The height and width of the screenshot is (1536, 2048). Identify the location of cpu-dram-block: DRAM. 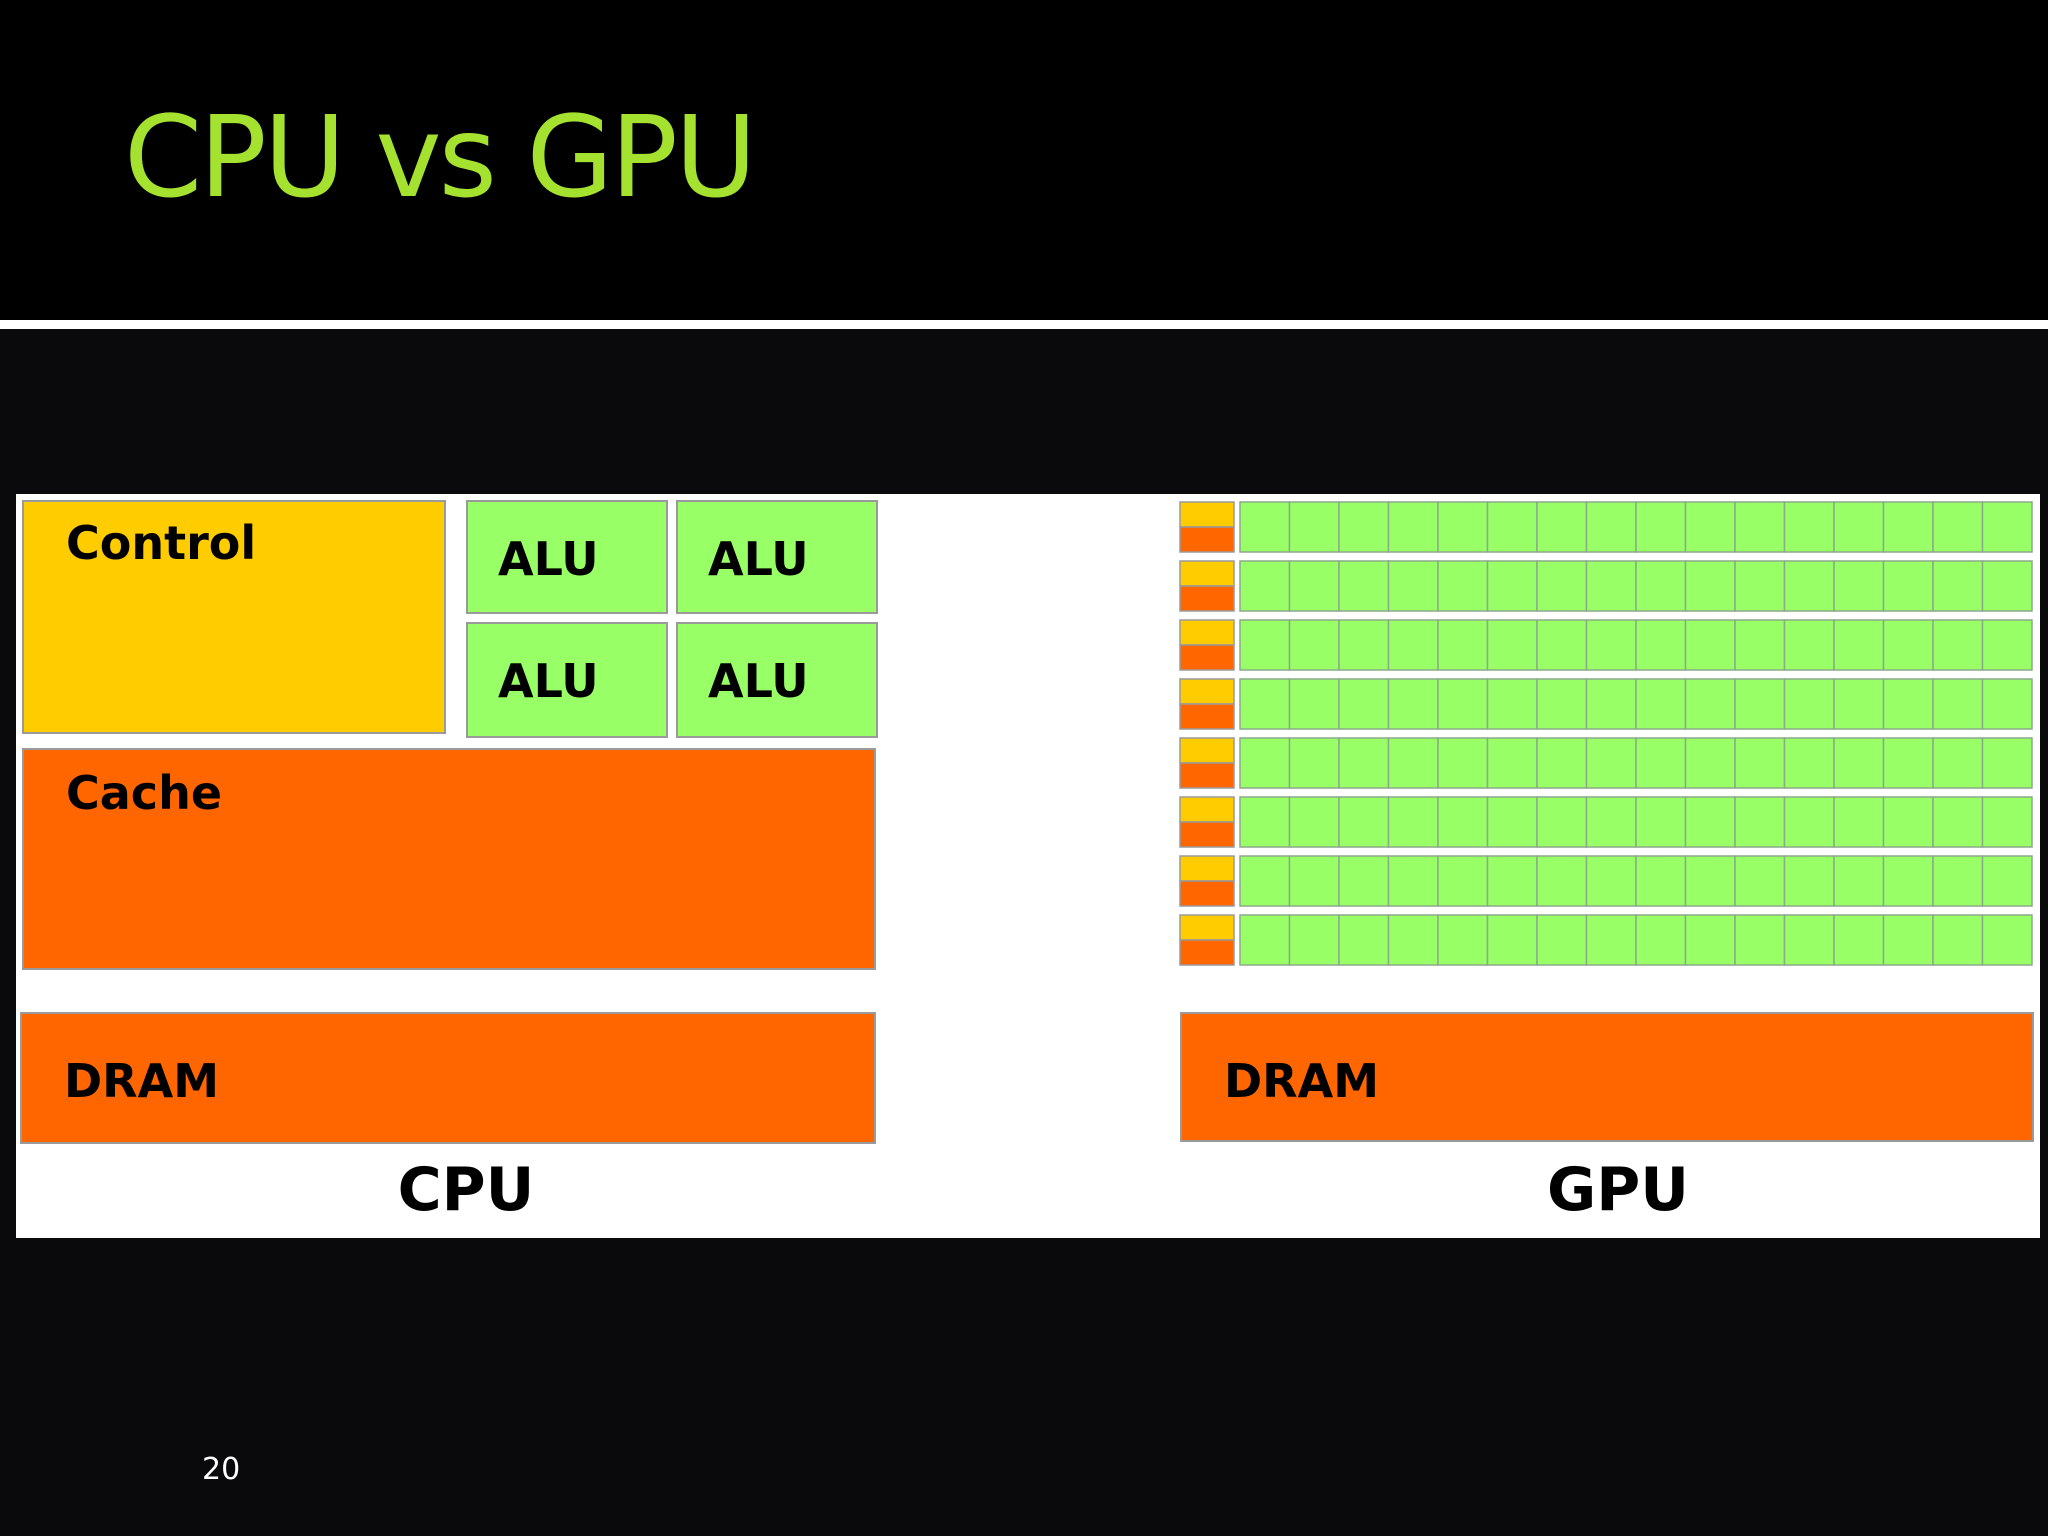
(448, 1078).